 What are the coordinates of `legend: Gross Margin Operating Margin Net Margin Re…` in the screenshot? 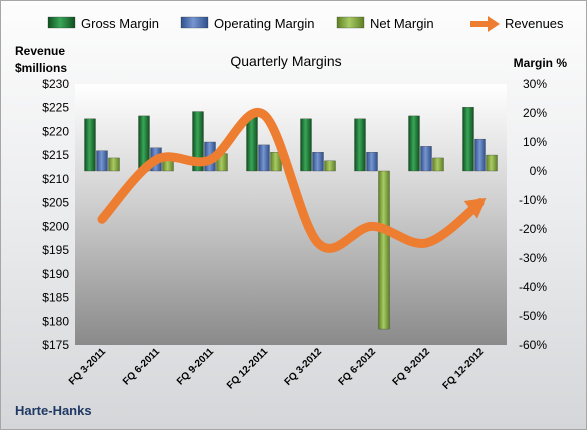 It's located at (305, 24).